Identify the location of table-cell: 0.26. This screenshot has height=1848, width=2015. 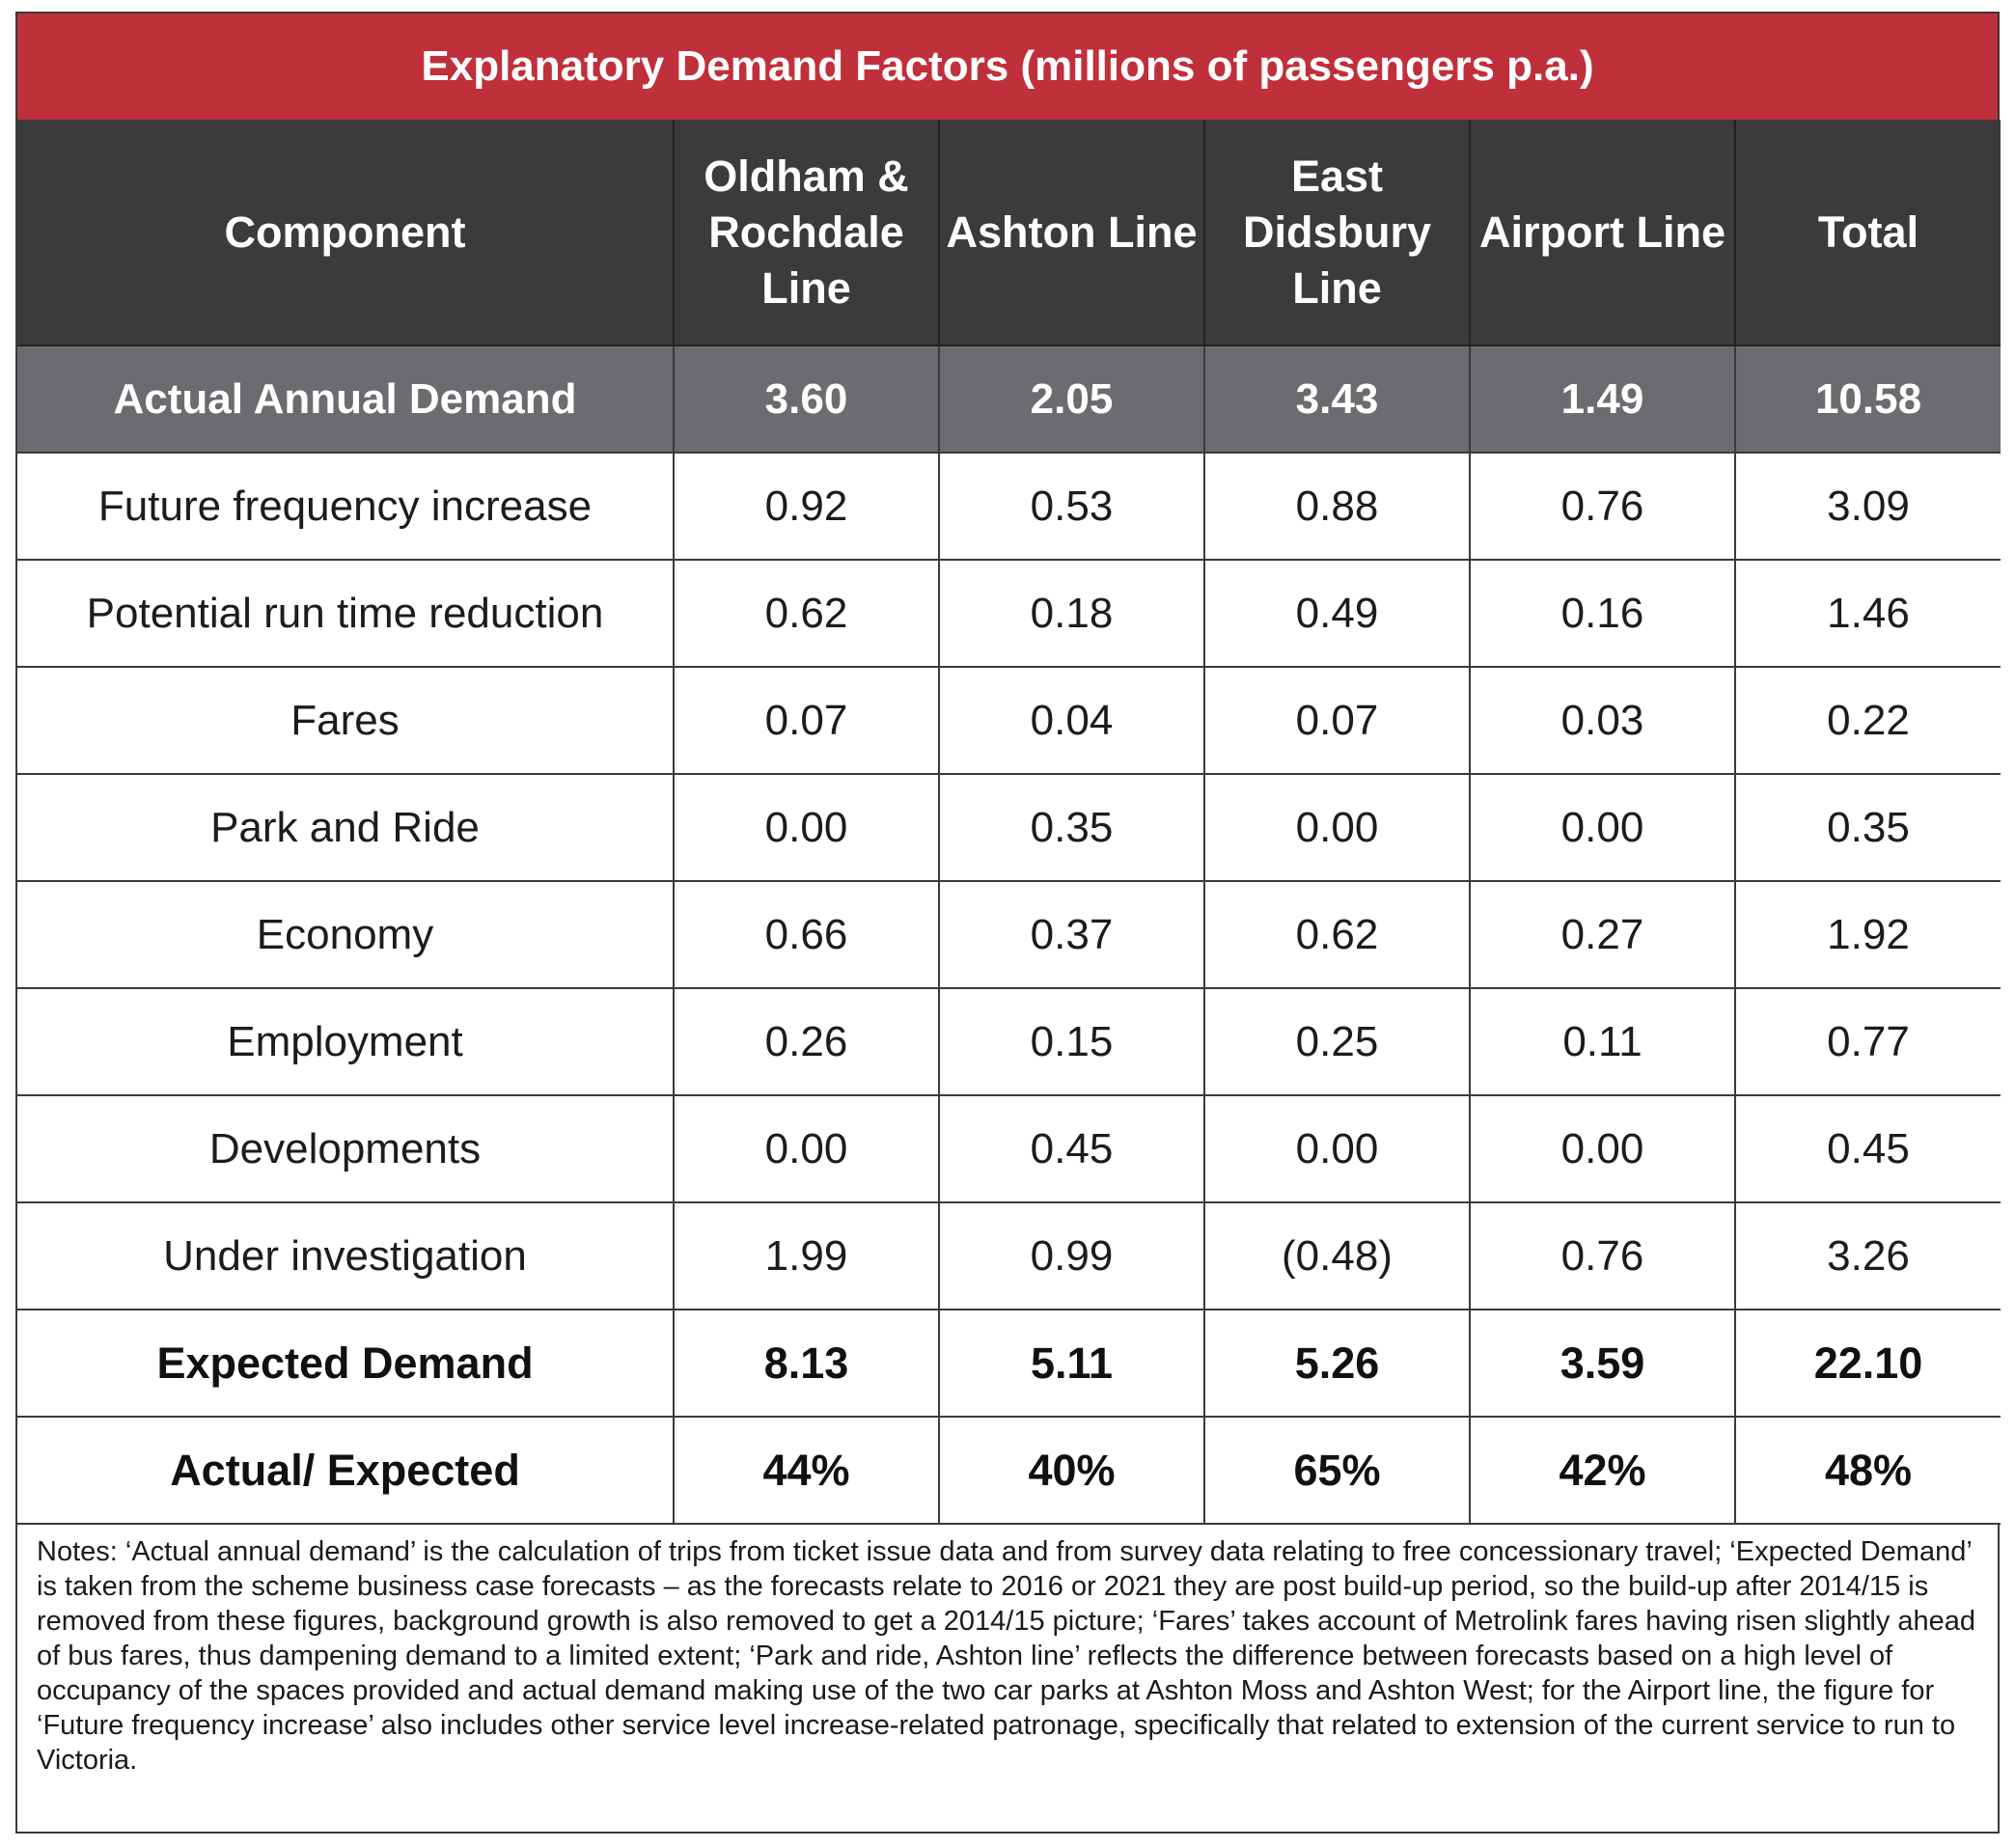
(806, 1041).